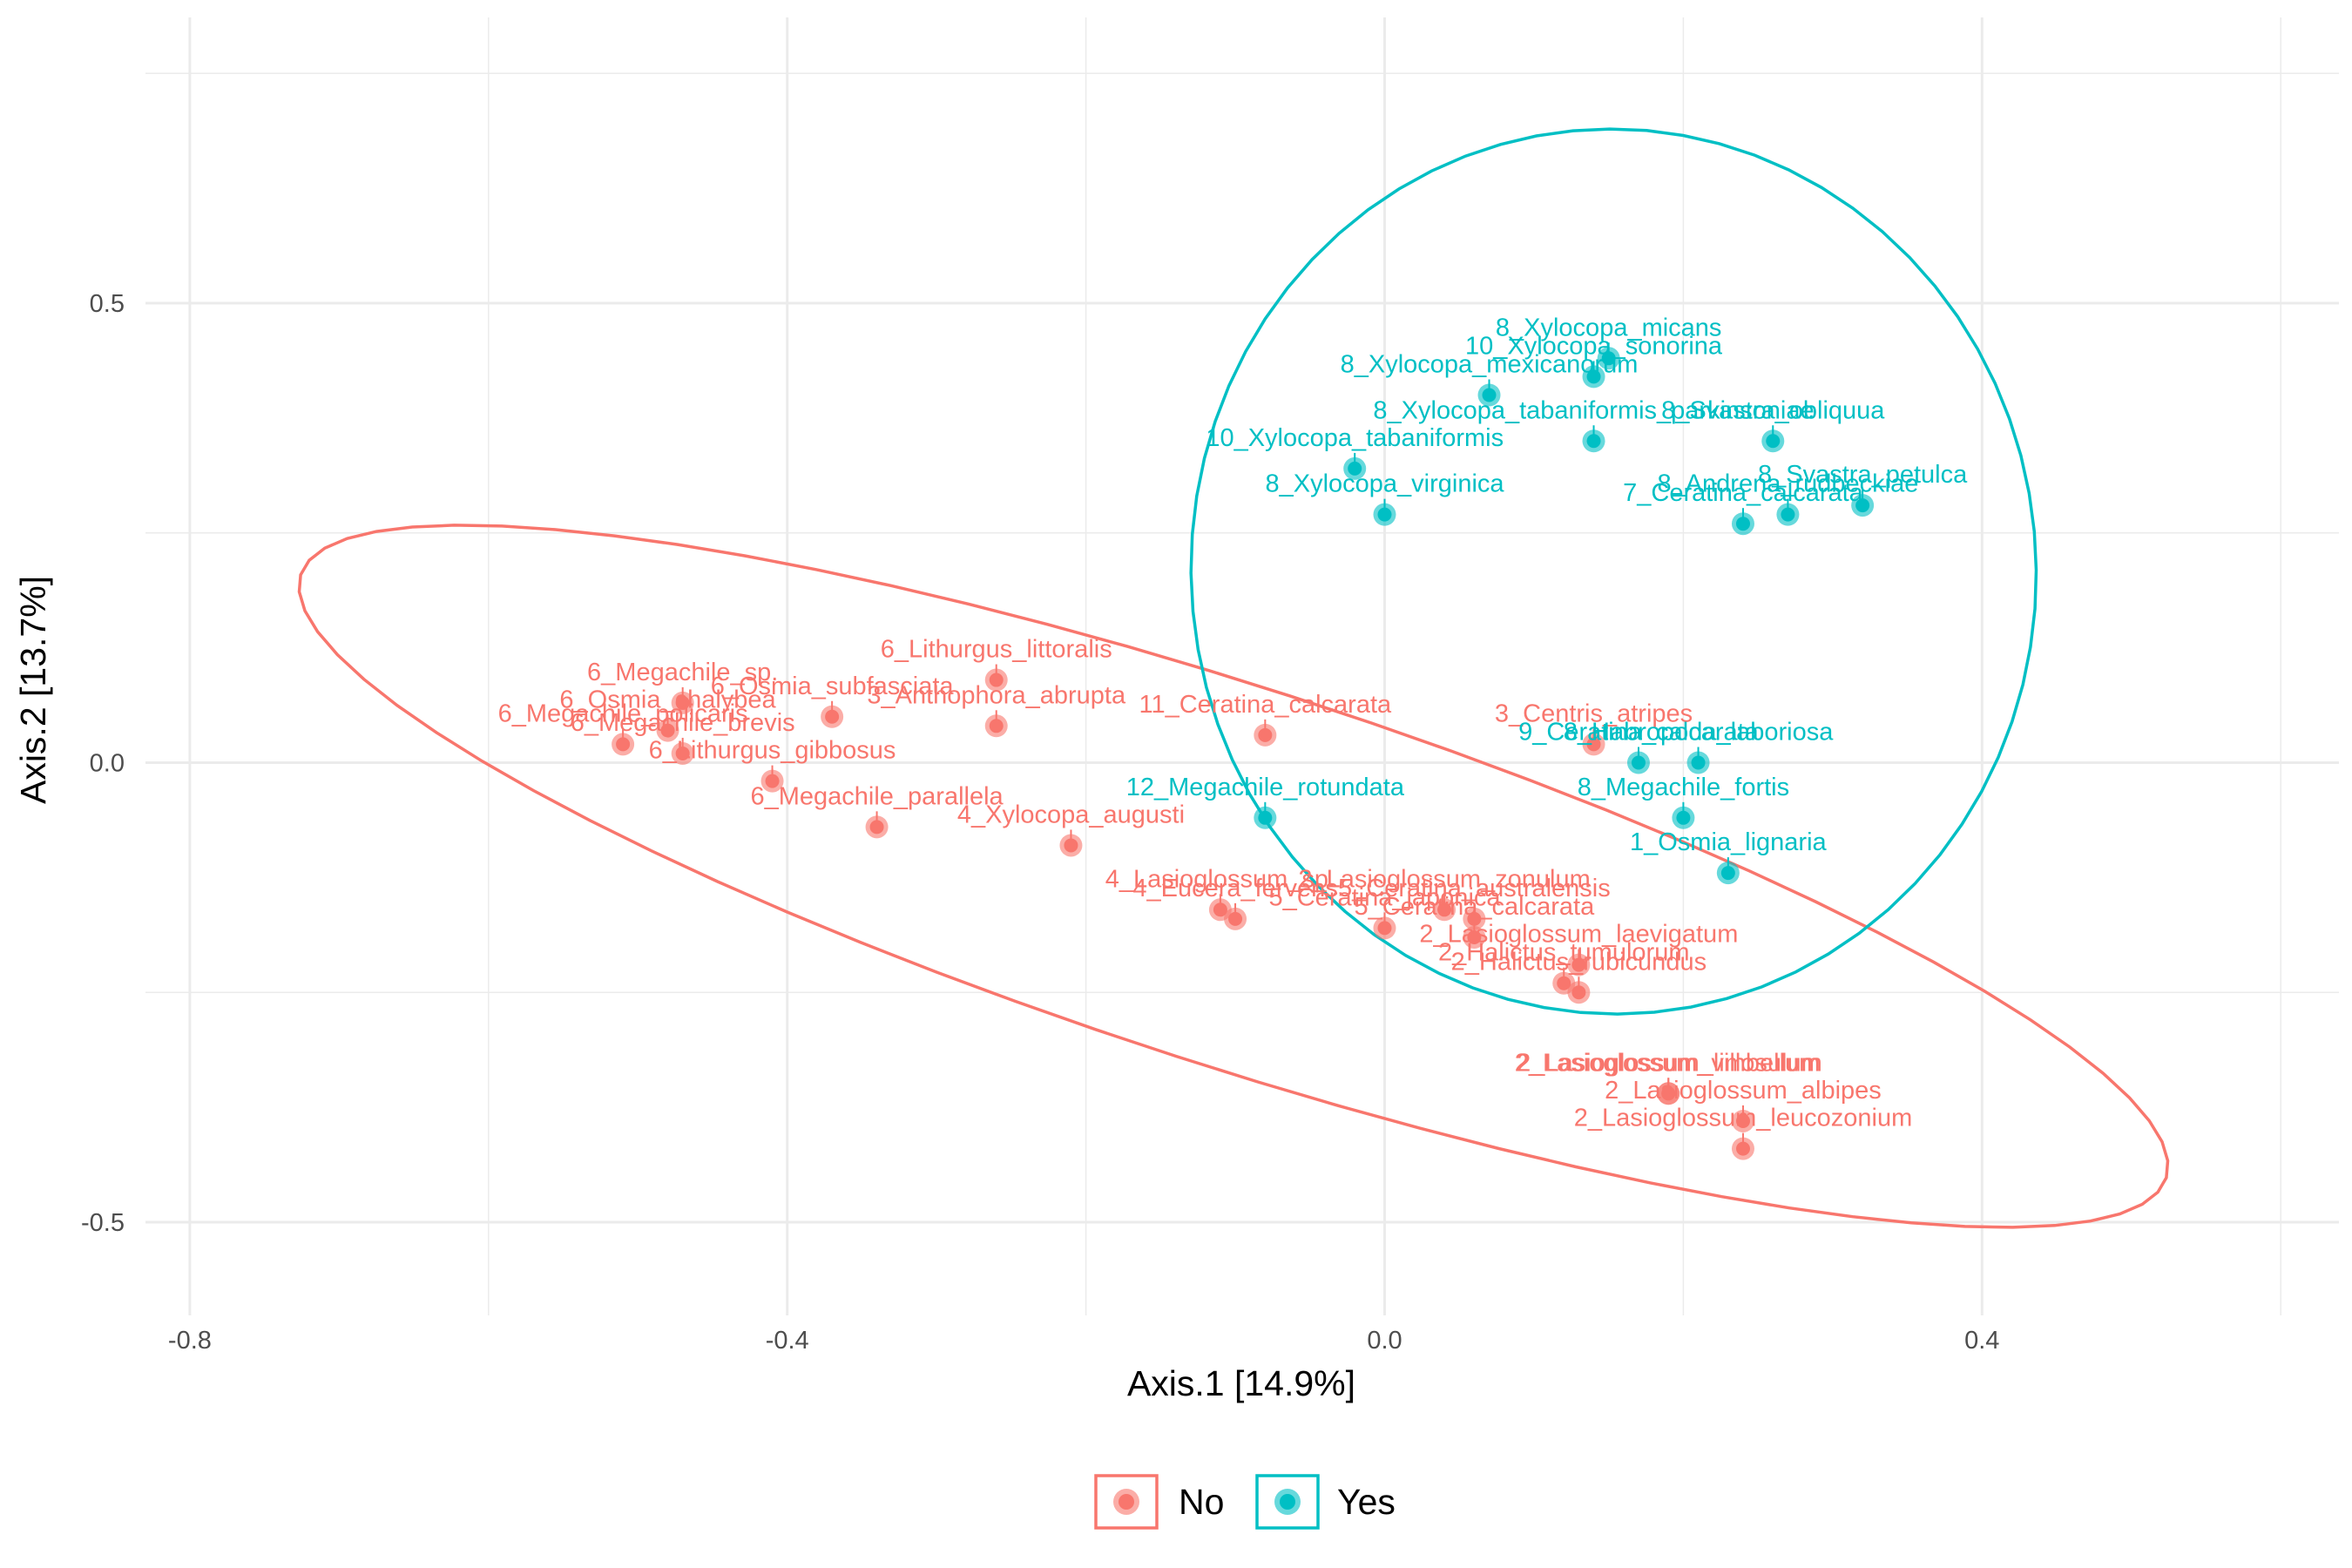 The image size is (2352, 1568). What do you see at coordinates (1490, 365) in the screenshot?
I see `point-label: 8_Xylocopa_mexicanorum` at bounding box center [1490, 365].